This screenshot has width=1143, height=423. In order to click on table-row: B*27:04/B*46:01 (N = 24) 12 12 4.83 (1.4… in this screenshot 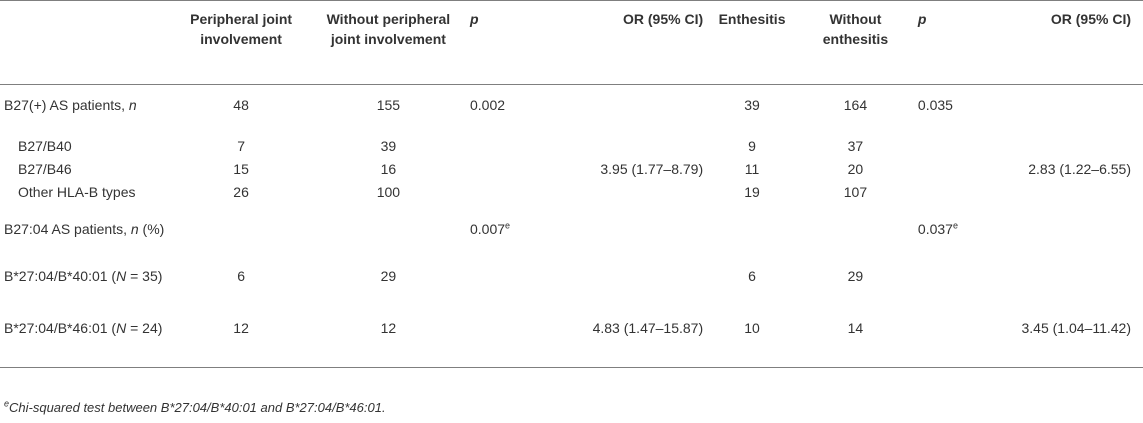, I will do `click(571, 343)`.